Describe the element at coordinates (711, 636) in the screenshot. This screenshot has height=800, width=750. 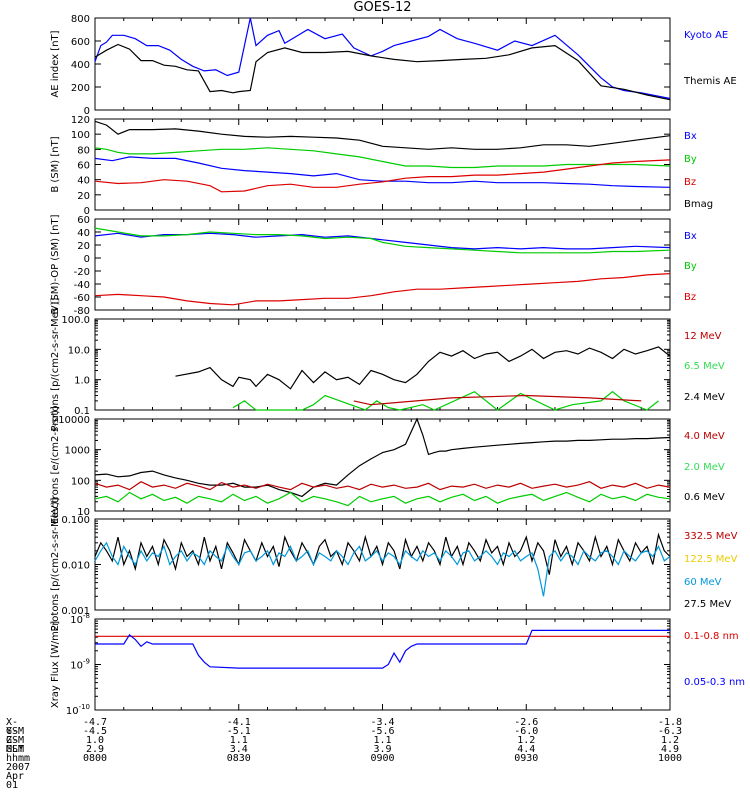
I see `legend-entry: 0.1-0.8 nm` at that location.